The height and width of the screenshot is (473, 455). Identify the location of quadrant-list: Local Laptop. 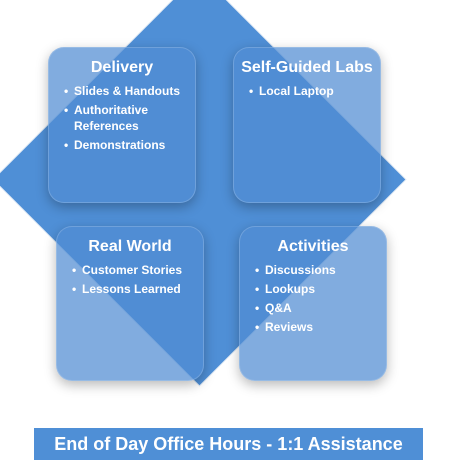
(307, 91).